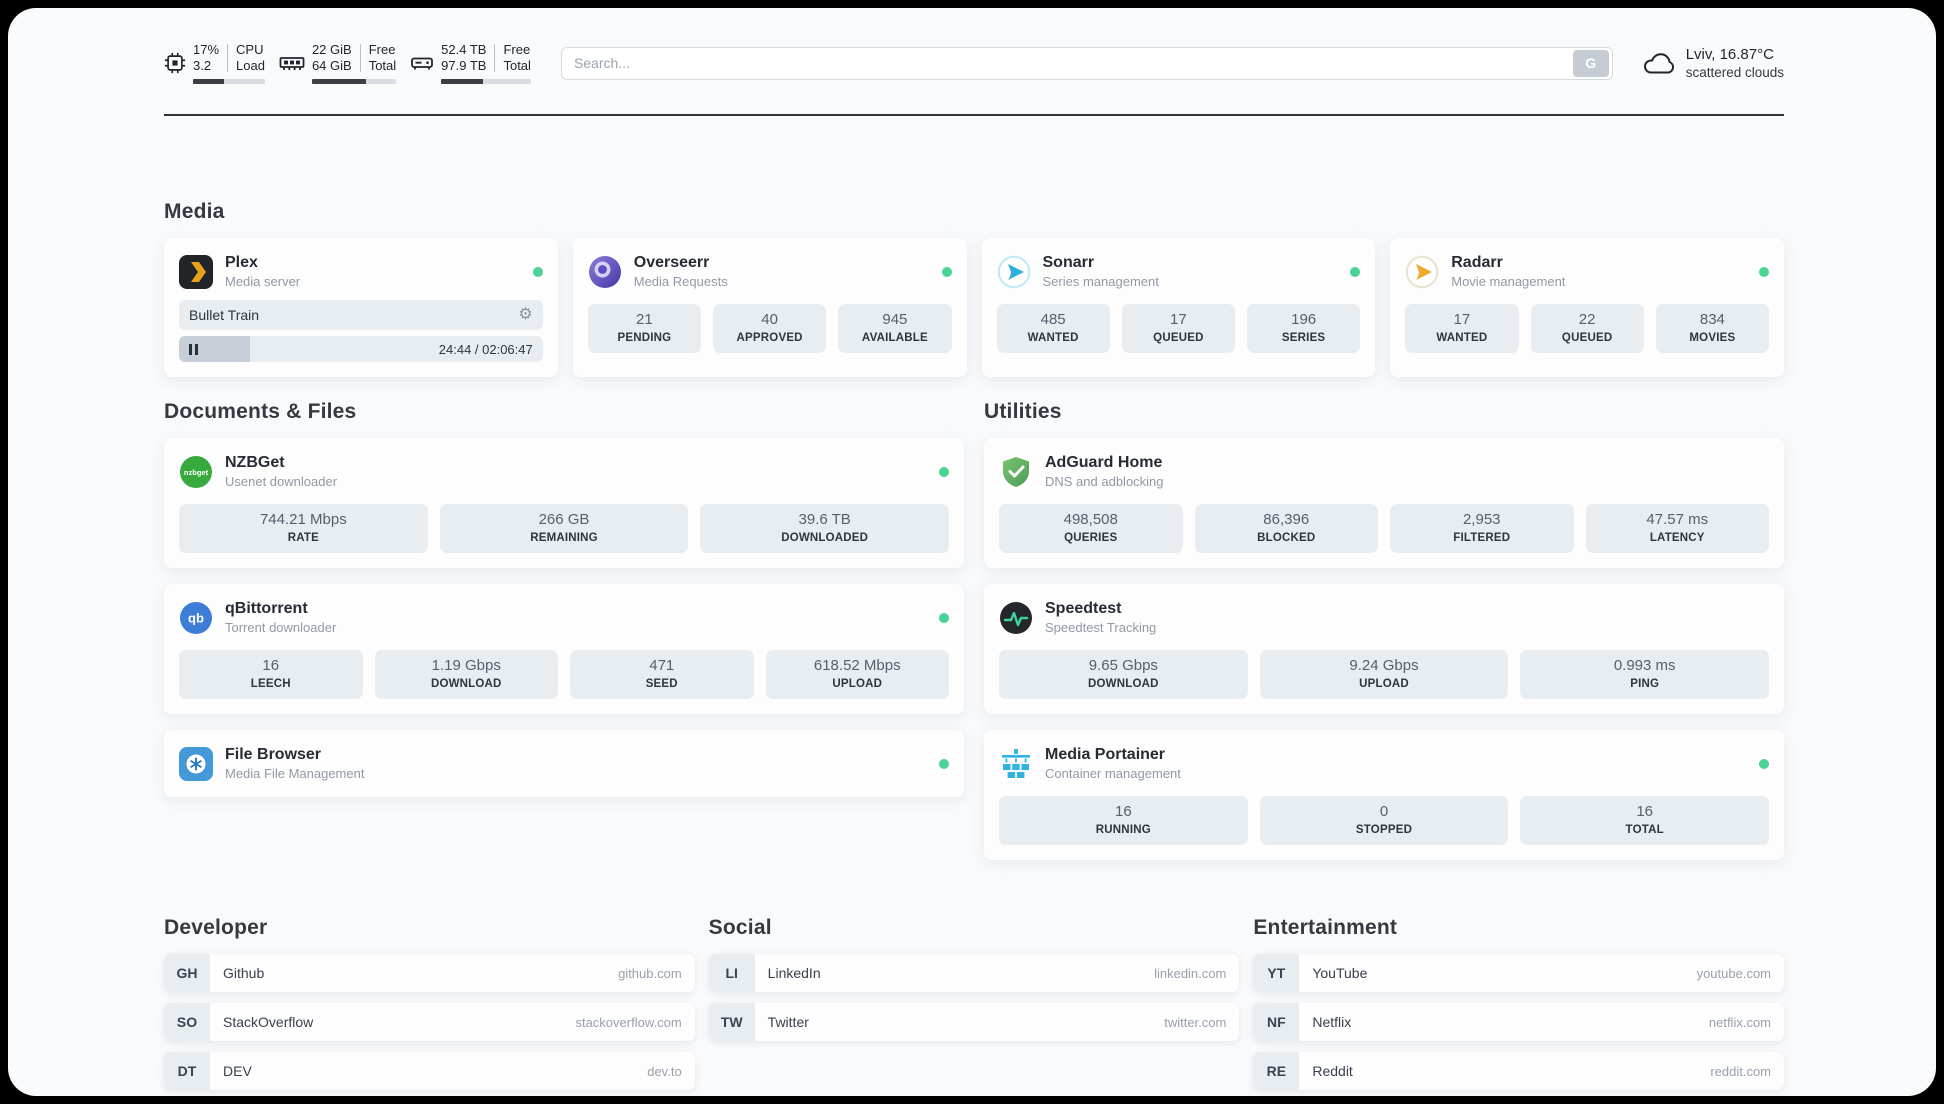  Describe the element at coordinates (1016, 471) in the screenshot. I see `adguard-icon` at that location.